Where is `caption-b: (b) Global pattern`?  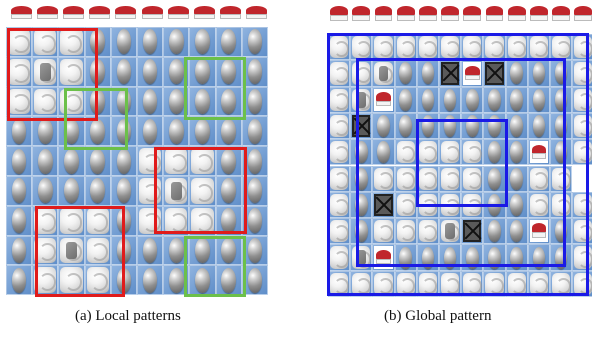
caption-b: (b) Global pattern is located at coordinates (438, 316).